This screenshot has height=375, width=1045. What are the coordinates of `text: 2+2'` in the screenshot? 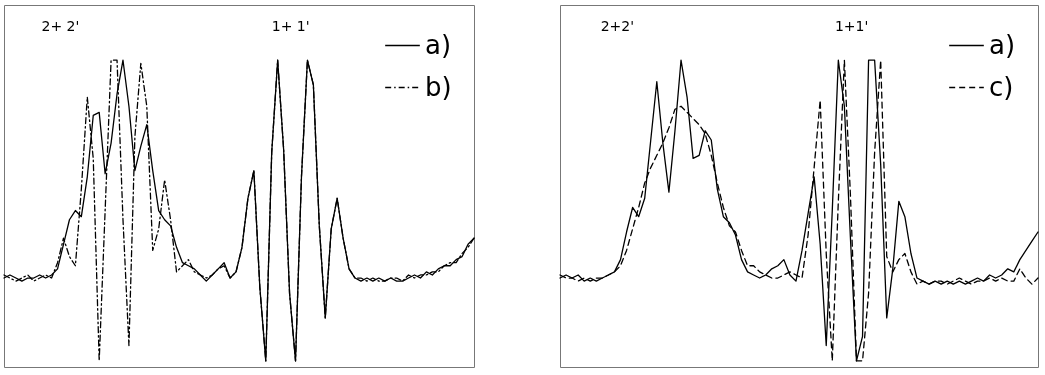 It's located at (617, 26).